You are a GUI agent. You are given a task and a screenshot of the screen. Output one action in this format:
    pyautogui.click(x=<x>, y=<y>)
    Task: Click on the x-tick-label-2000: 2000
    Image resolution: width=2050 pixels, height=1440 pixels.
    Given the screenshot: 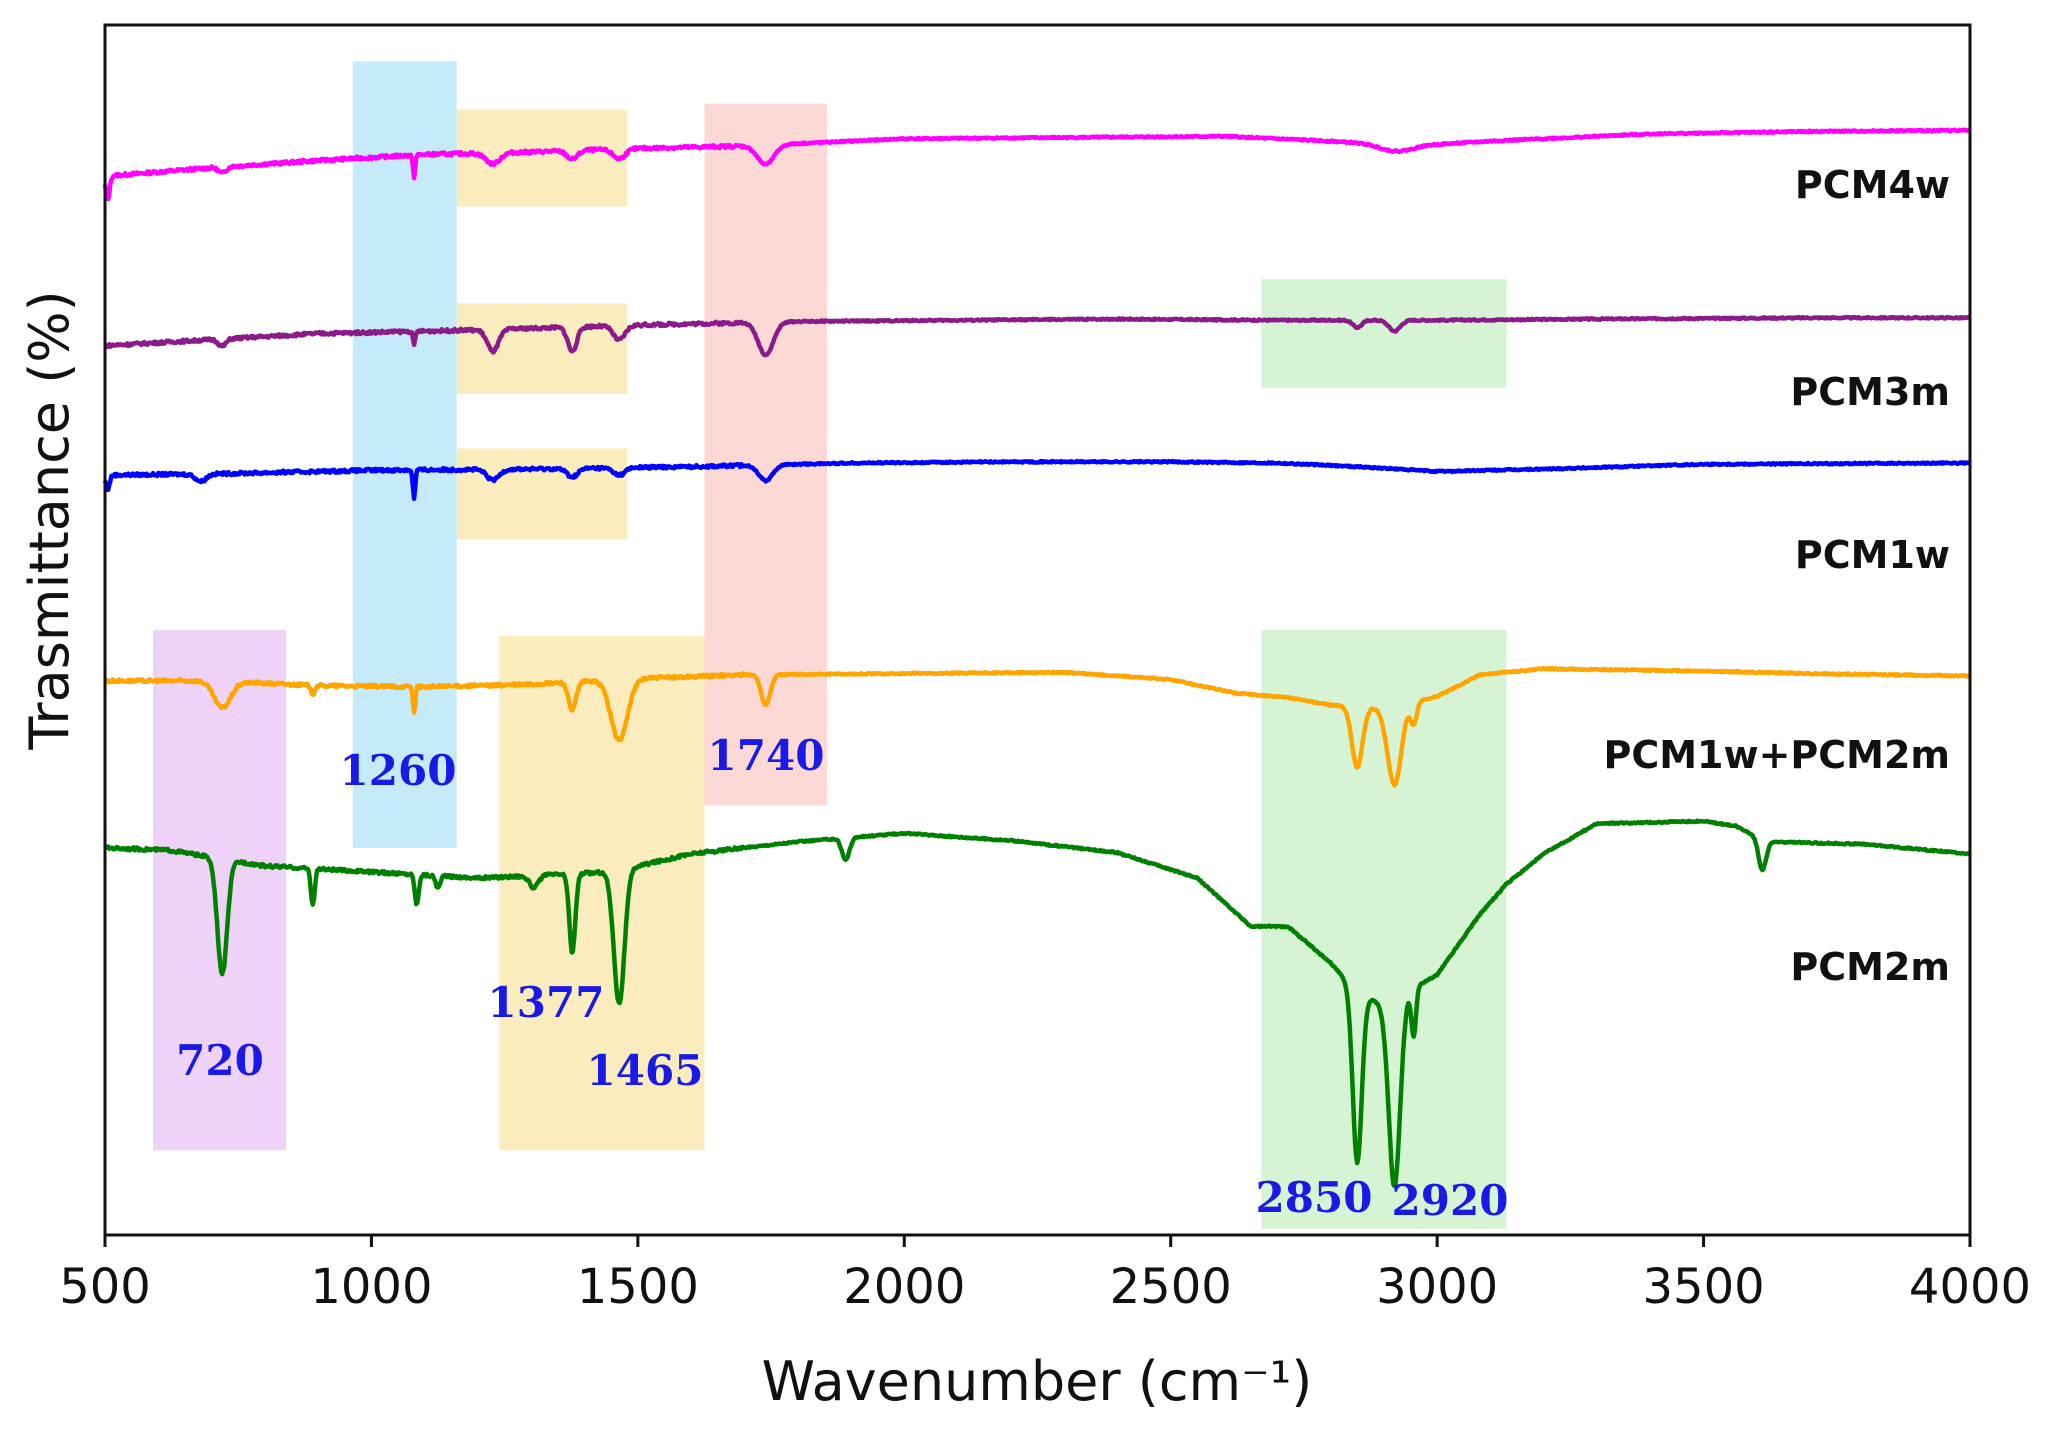 What is the action you would take?
    pyautogui.click(x=904, y=1287)
    